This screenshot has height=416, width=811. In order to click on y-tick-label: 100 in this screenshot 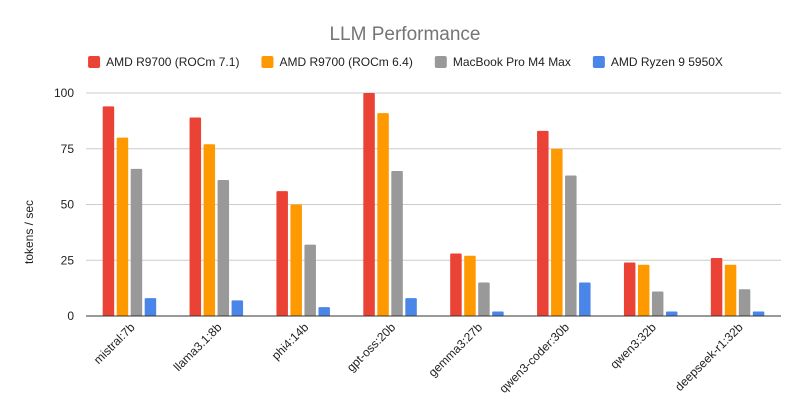, I will do `click(64, 93)`.